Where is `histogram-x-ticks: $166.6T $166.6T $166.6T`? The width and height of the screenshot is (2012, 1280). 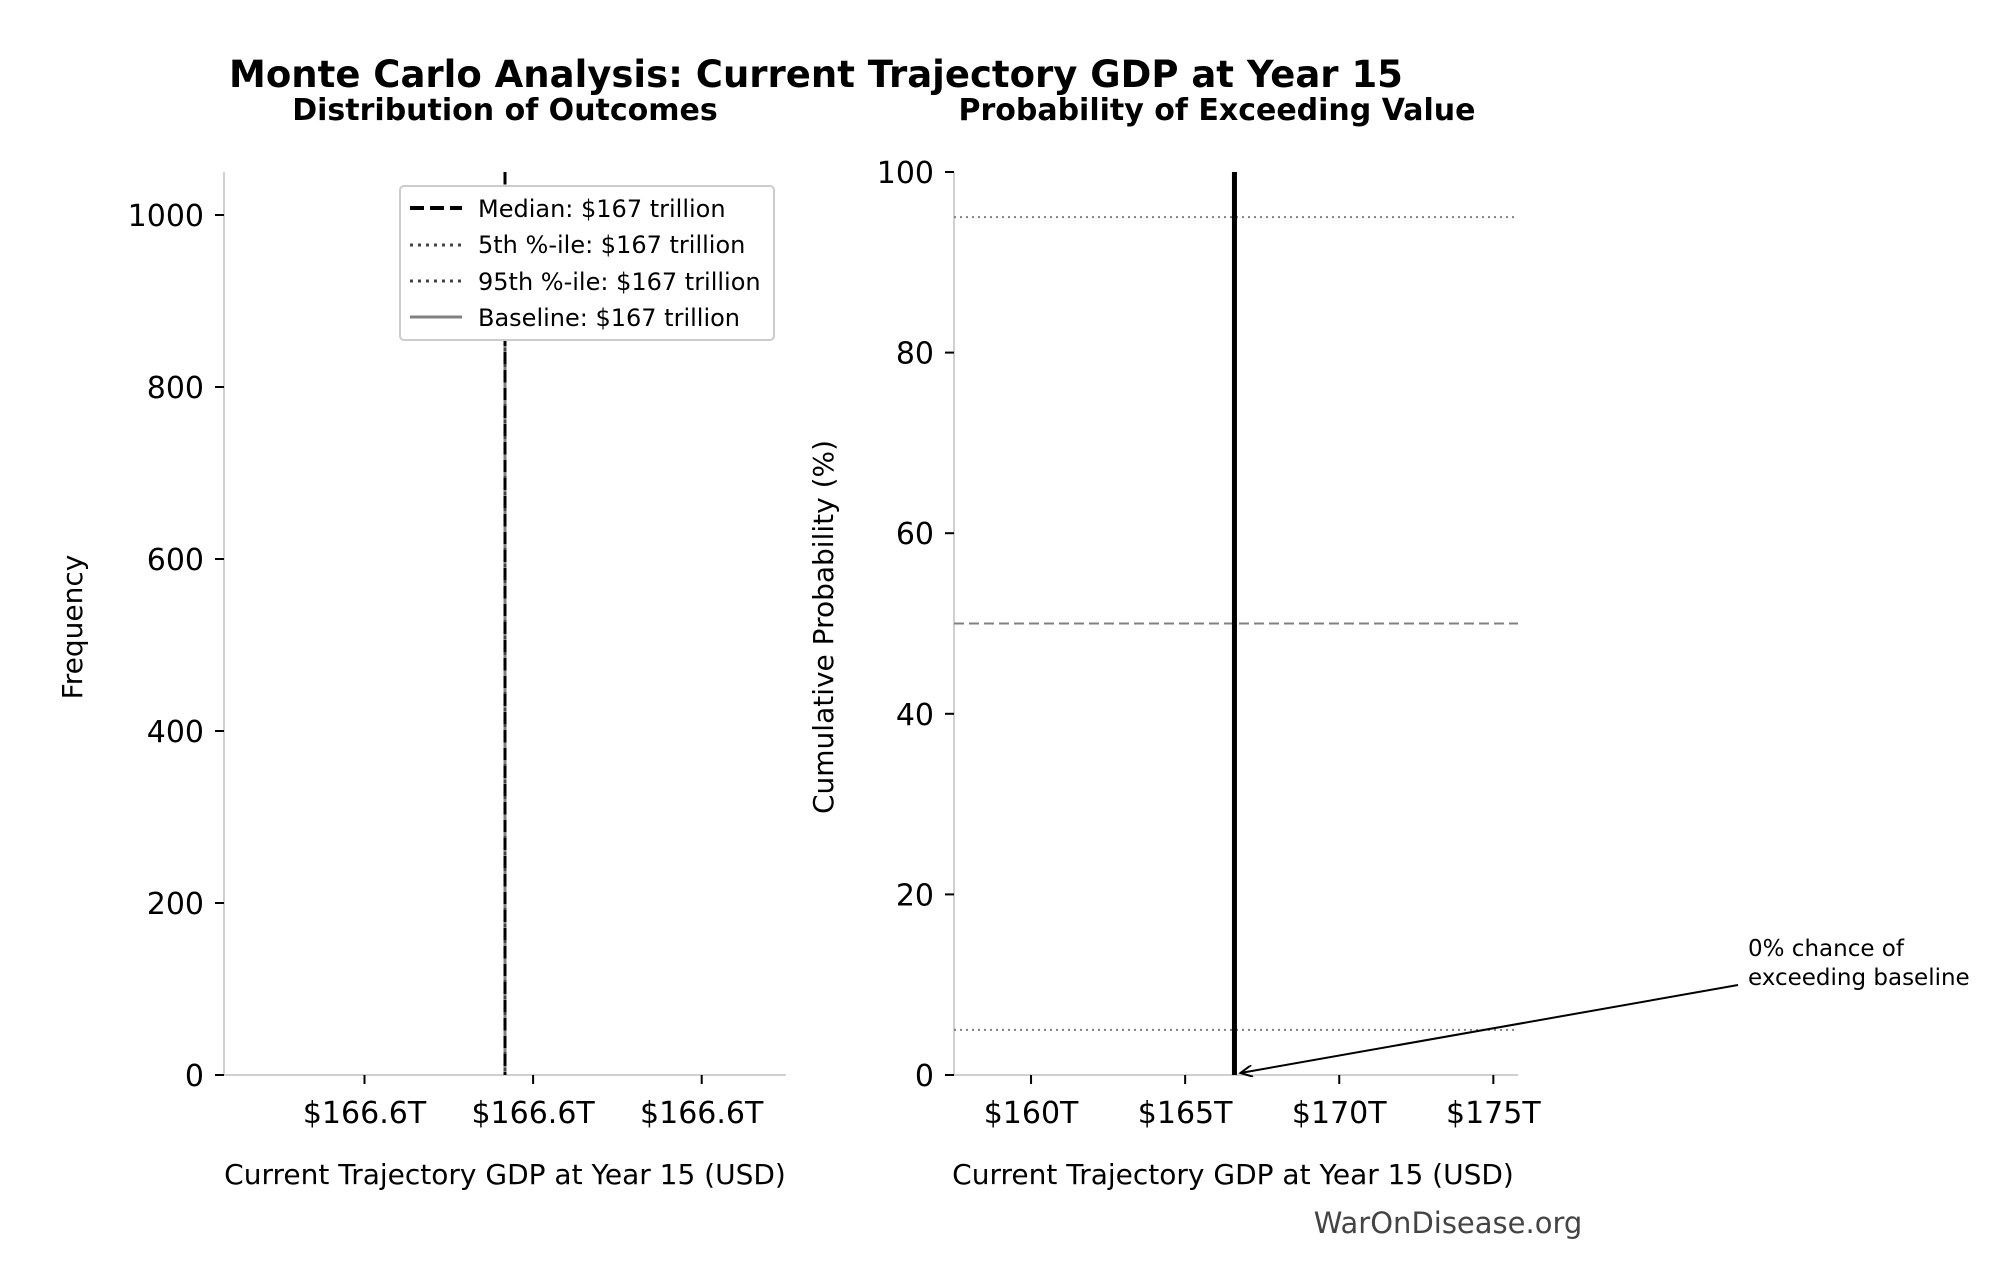 histogram-x-ticks: $166.6T $166.6T $166.6T is located at coordinates (533, 1103).